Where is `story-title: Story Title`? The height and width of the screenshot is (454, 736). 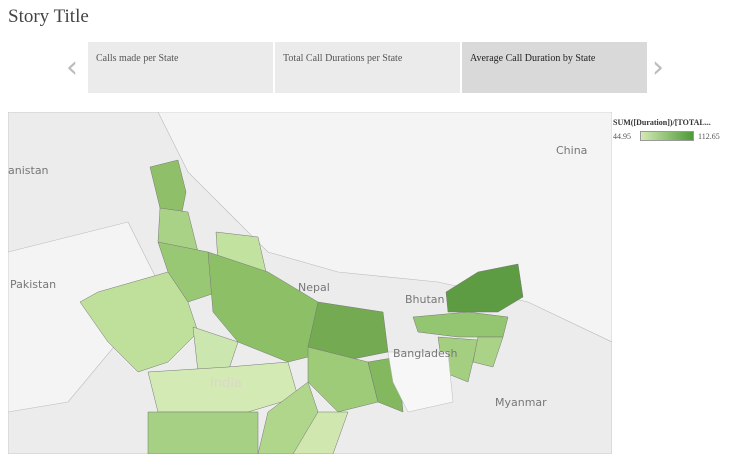
story-title: Story Title is located at coordinates (48, 16).